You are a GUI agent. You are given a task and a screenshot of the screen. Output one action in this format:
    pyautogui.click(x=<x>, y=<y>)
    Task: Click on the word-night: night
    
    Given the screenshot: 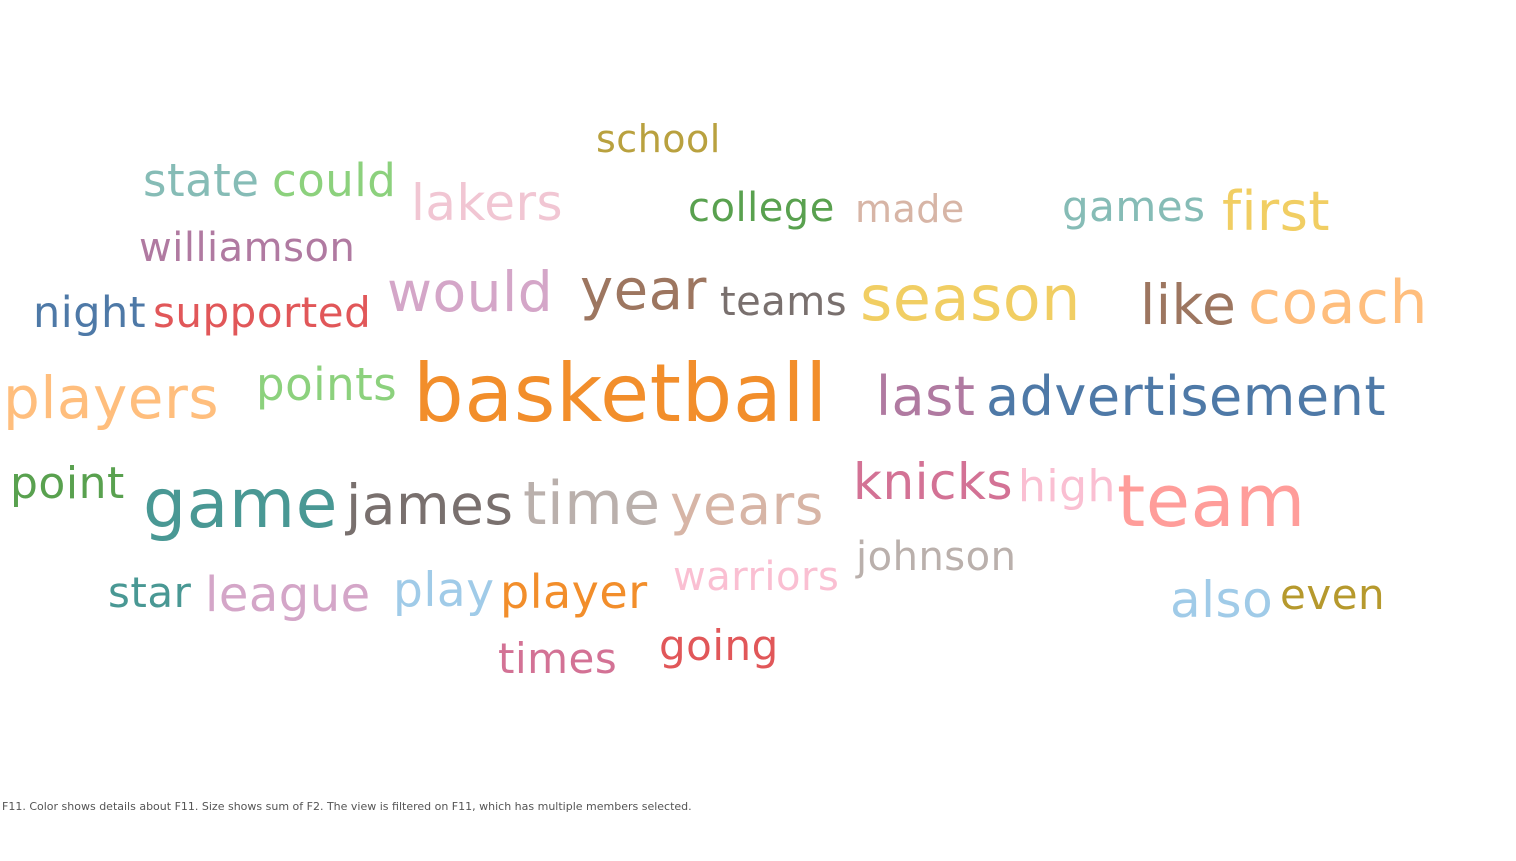 What is the action you would take?
    pyautogui.click(x=90, y=313)
    